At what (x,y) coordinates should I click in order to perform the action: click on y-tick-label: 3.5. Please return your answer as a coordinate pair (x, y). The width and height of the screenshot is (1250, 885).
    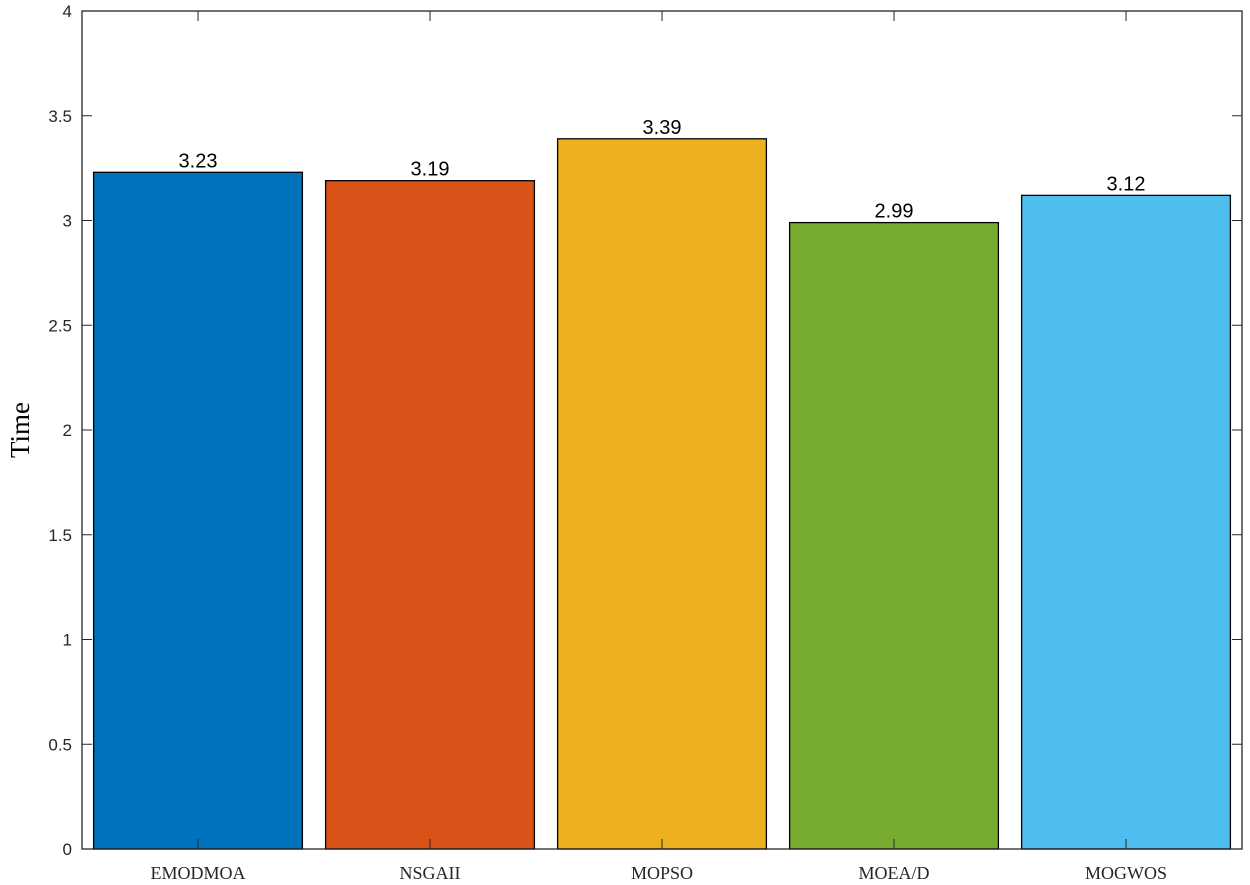
    Looking at the image, I should click on (60, 116).